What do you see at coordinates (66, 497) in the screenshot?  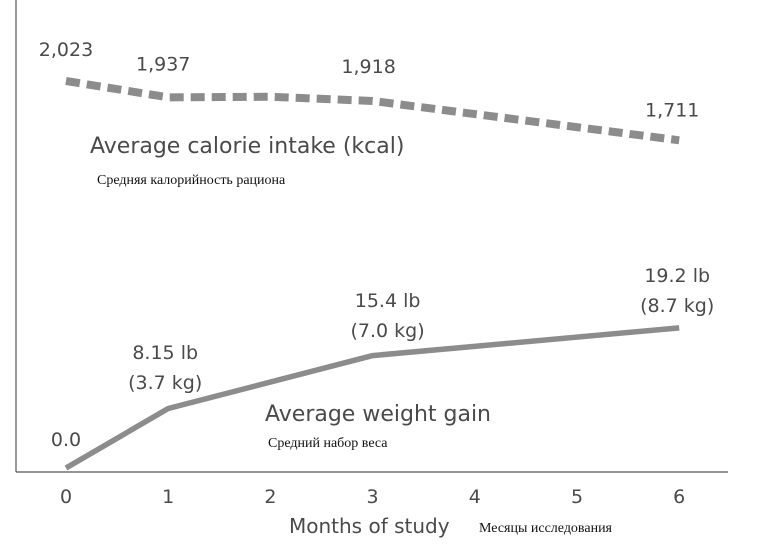 I see `x-tick-label: 0` at bounding box center [66, 497].